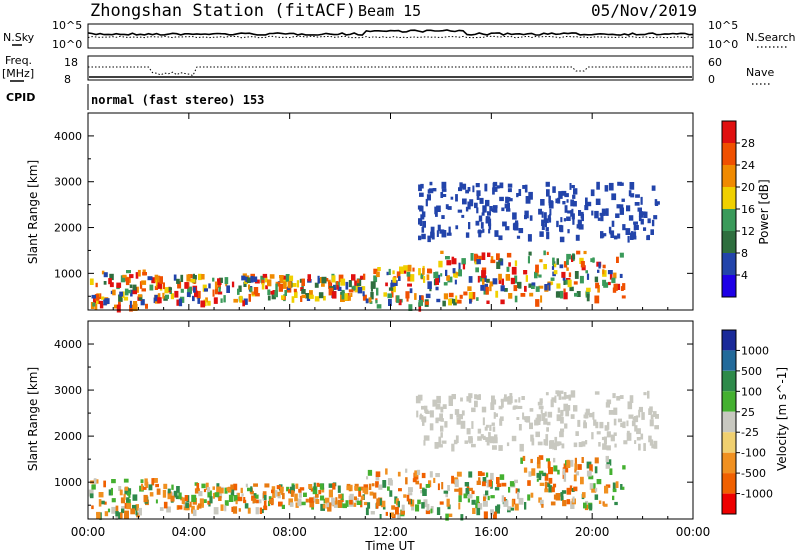  I want to click on colorbar-swatch, so click(729, 198).